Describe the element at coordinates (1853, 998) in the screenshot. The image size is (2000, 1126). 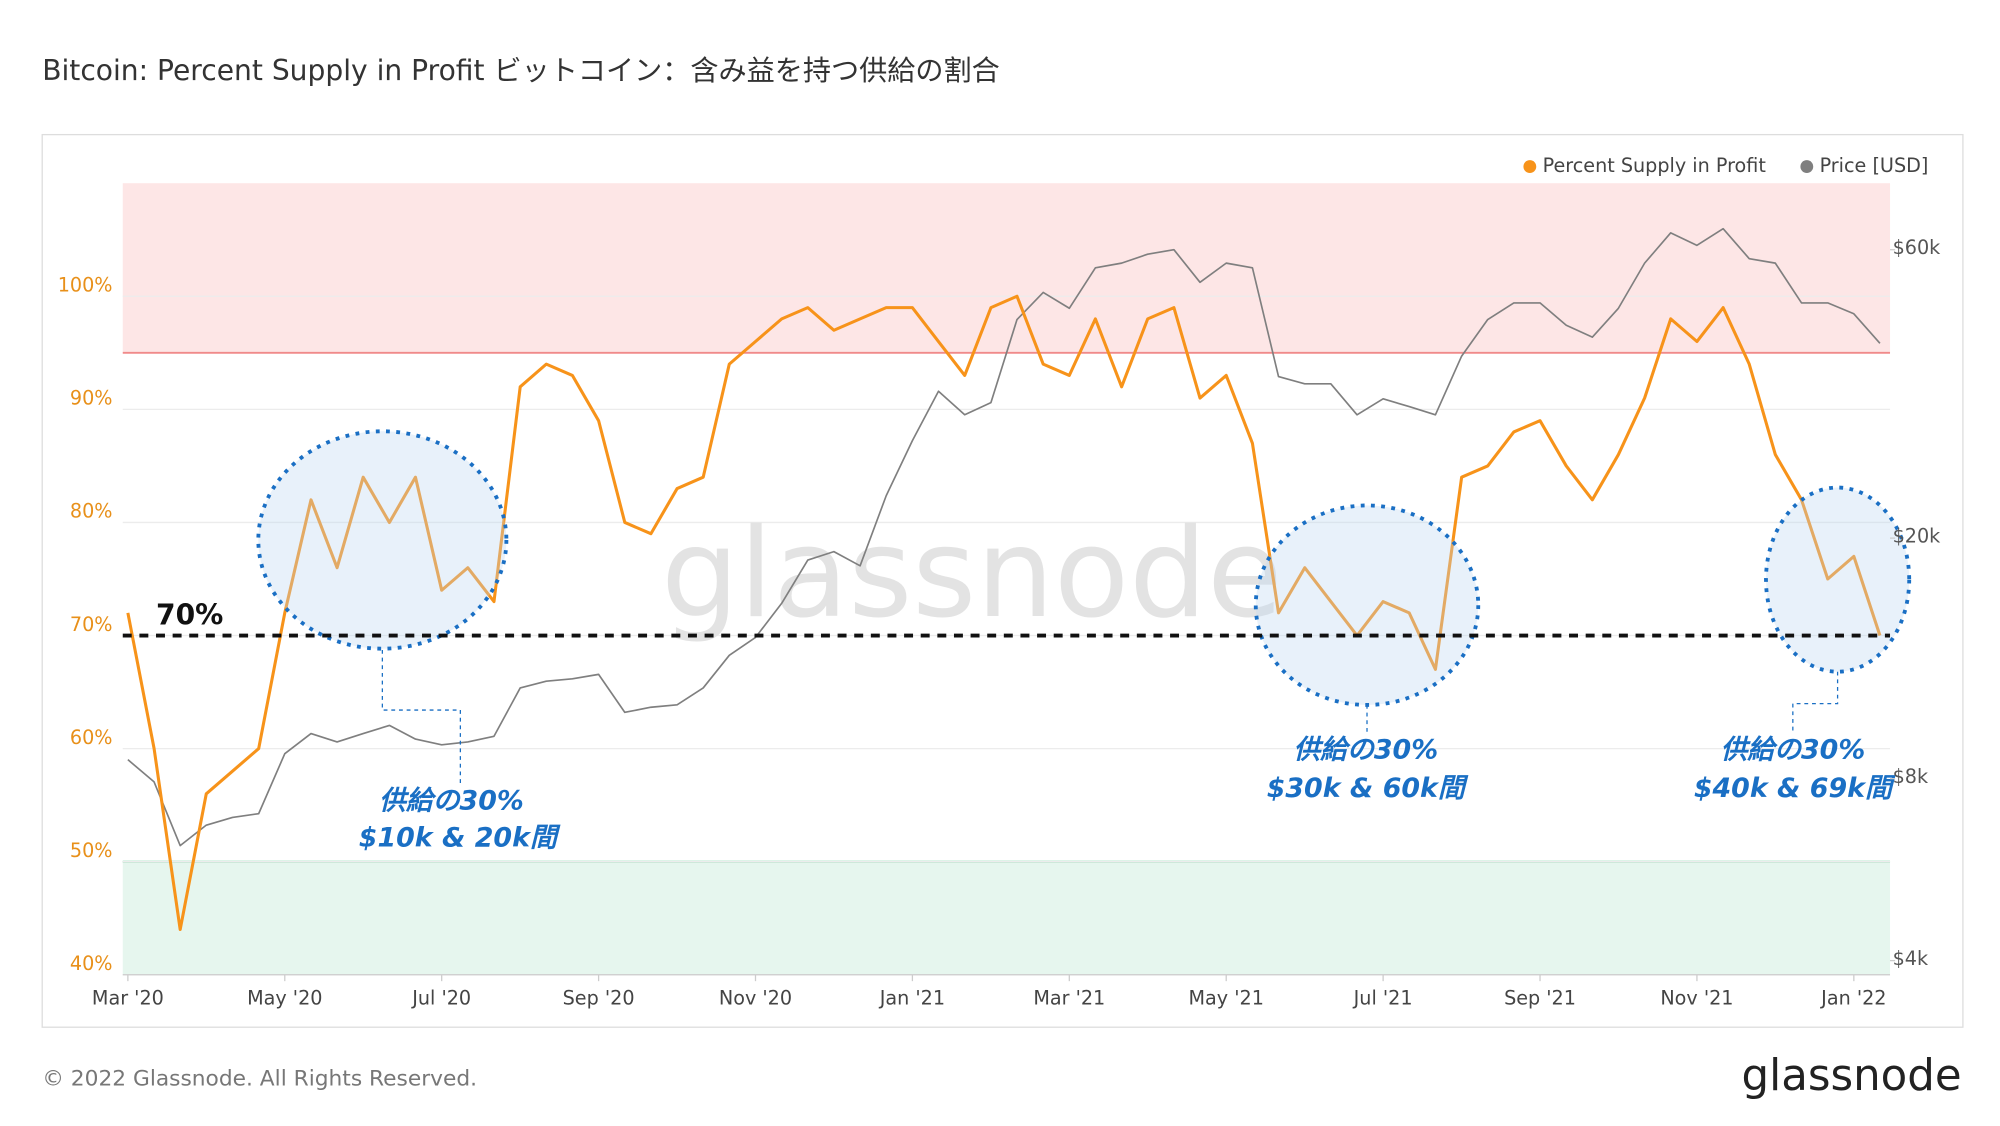
I see `x-tick-label: Jan '22` at that location.